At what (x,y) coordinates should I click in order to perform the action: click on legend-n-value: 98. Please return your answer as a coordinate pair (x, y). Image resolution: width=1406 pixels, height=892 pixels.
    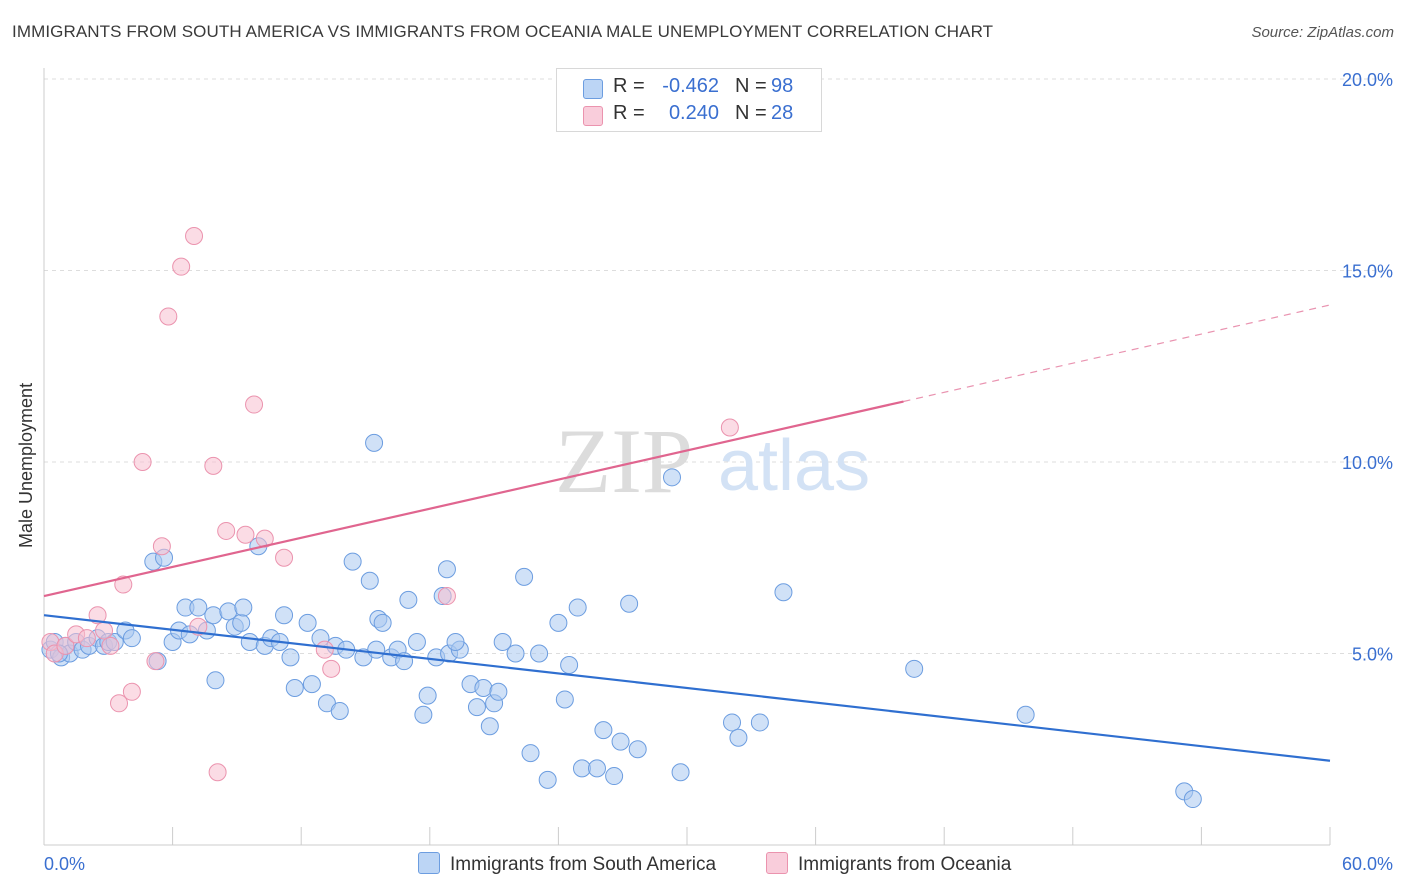
    Looking at the image, I should click on (782, 86).